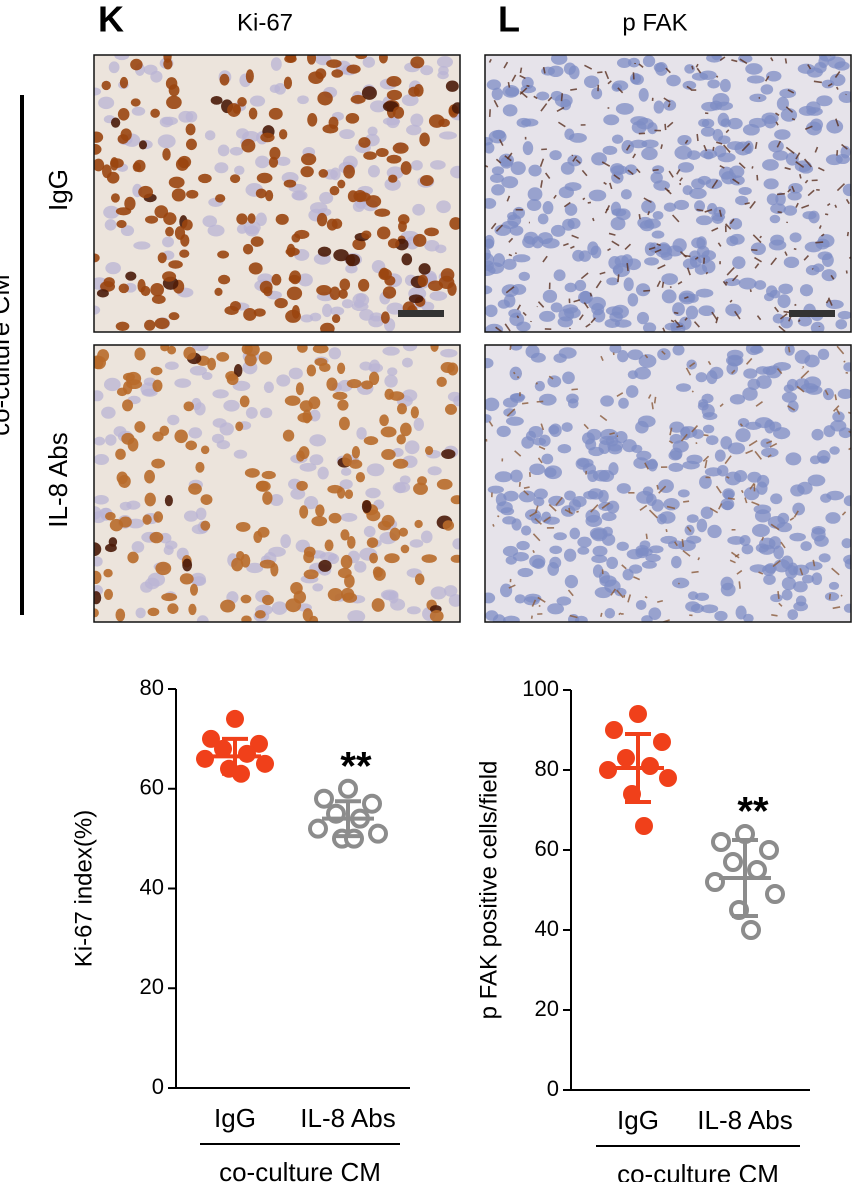 The image size is (853, 1182). Describe the element at coordinates (265, 22) in the screenshot. I see `panel-title: Ki-67` at that location.